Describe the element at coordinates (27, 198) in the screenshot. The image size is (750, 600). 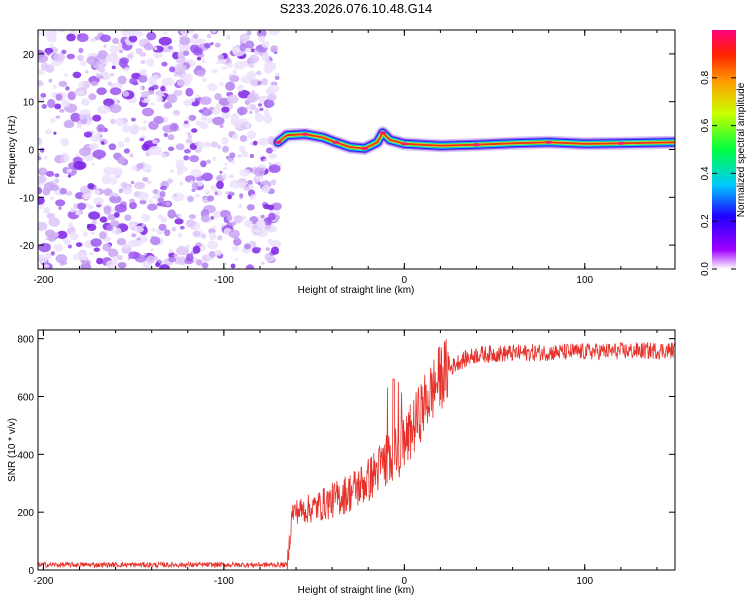
I see `y-tick-label: -10` at that location.